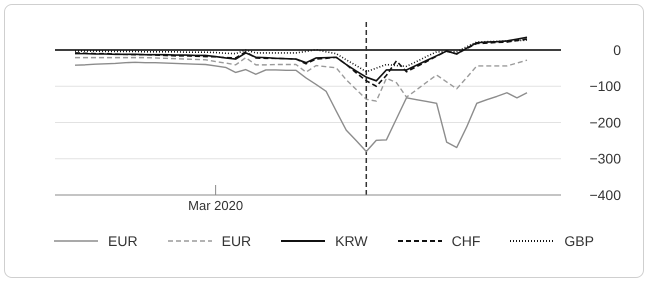 The height and width of the screenshot is (284, 650). Describe the element at coordinates (617, 50) in the screenshot. I see `y-tick-label: 0` at that location.